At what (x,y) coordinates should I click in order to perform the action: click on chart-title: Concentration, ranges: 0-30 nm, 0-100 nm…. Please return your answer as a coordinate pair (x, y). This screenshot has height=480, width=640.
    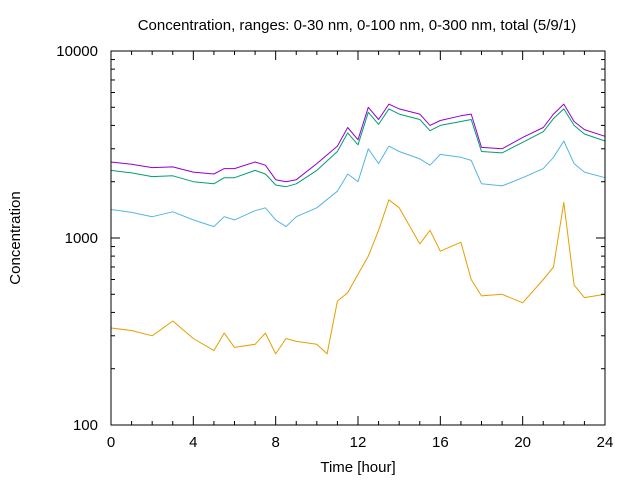
    Looking at the image, I should click on (357, 25).